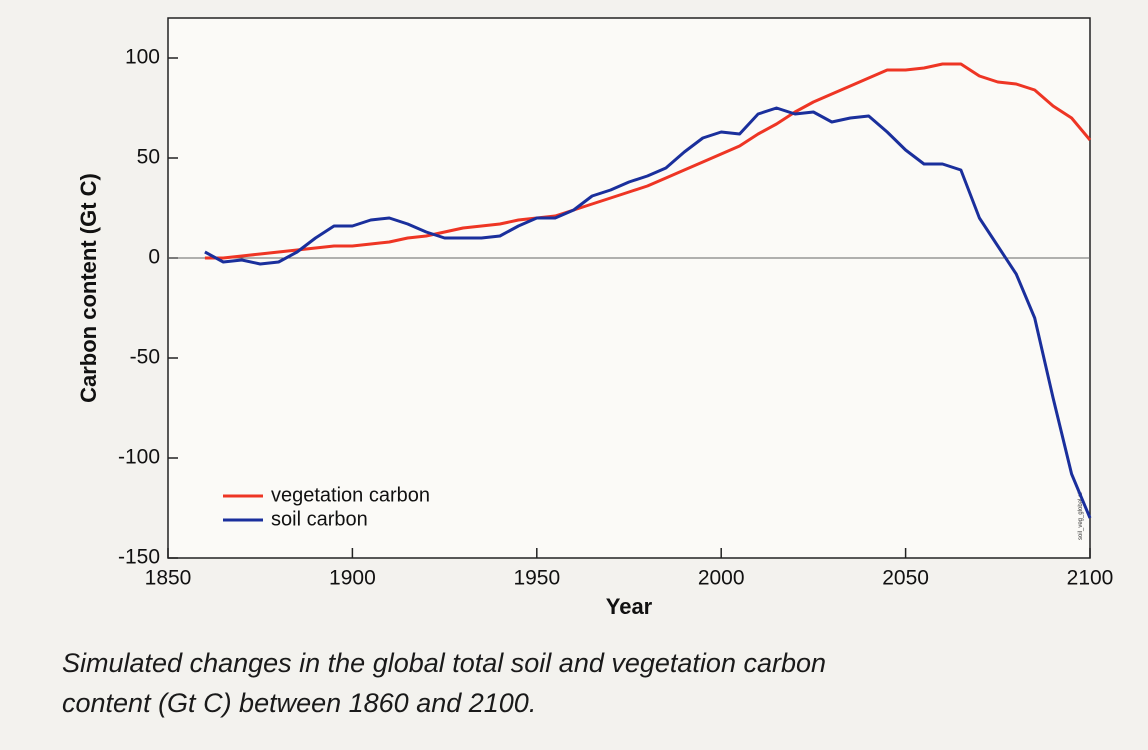  What do you see at coordinates (139, 457) in the screenshot?
I see `y-tick-label: -100` at bounding box center [139, 457].